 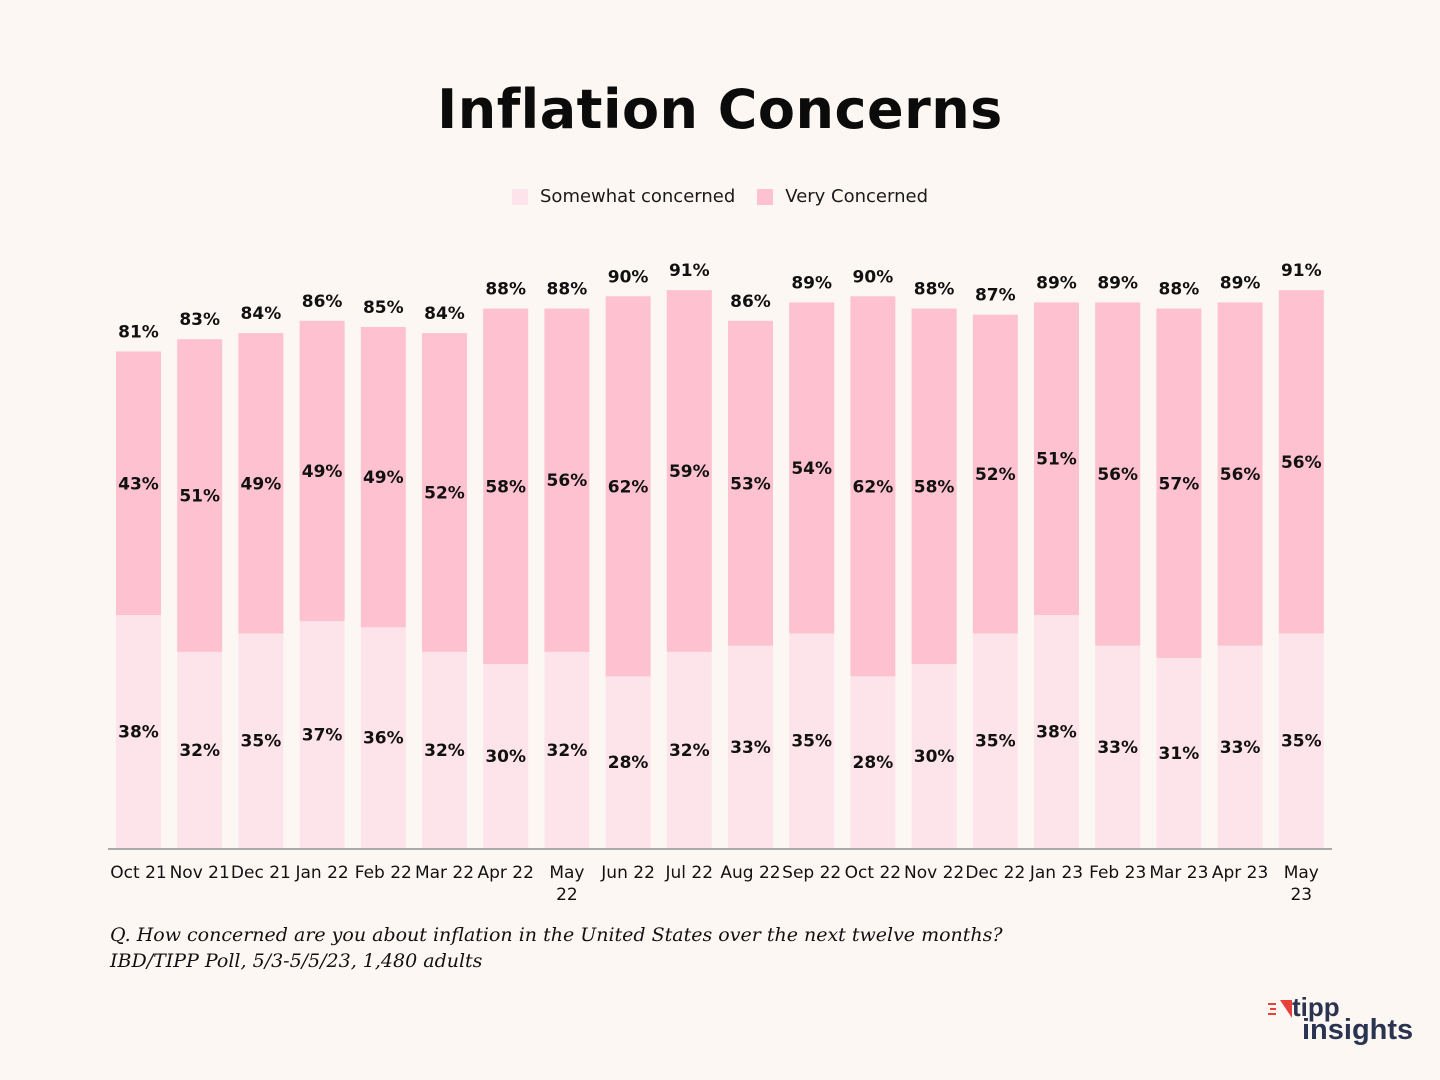 I want to click on label-somewhat-5: 32%, so click(x=444, y=751).